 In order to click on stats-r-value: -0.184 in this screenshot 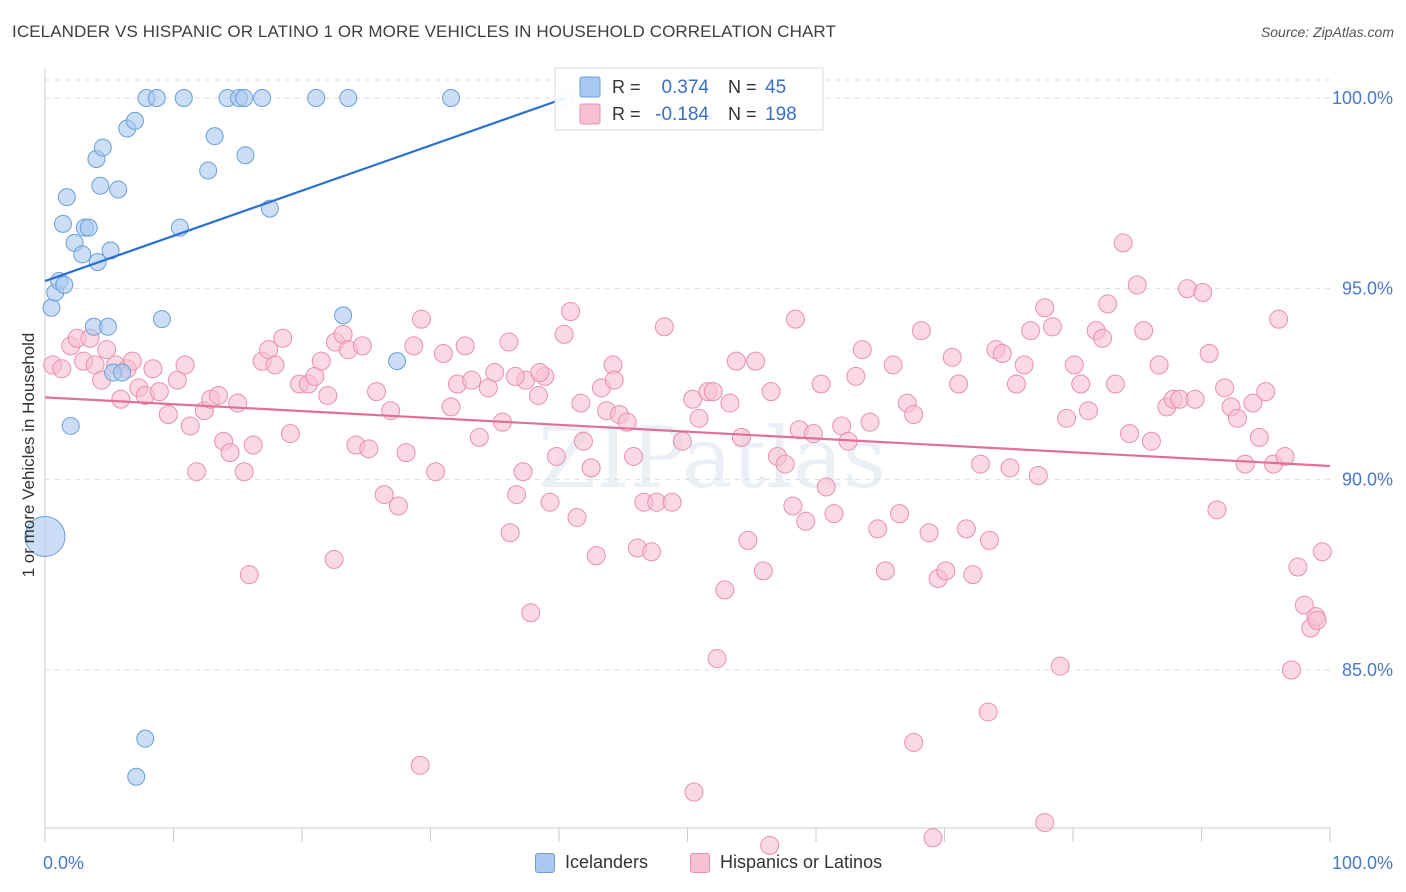, I will do `click(682, 114)`.